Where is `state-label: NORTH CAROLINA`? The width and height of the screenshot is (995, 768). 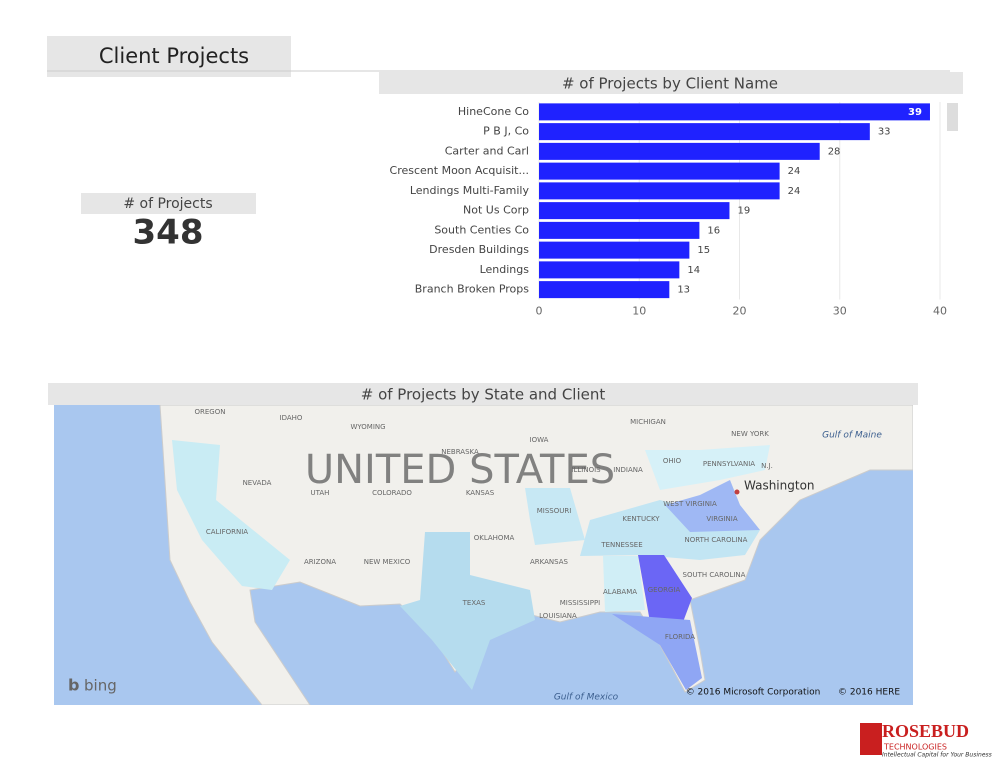
state-label: NORTH CAROLINA is located at coordinates (716, 540).